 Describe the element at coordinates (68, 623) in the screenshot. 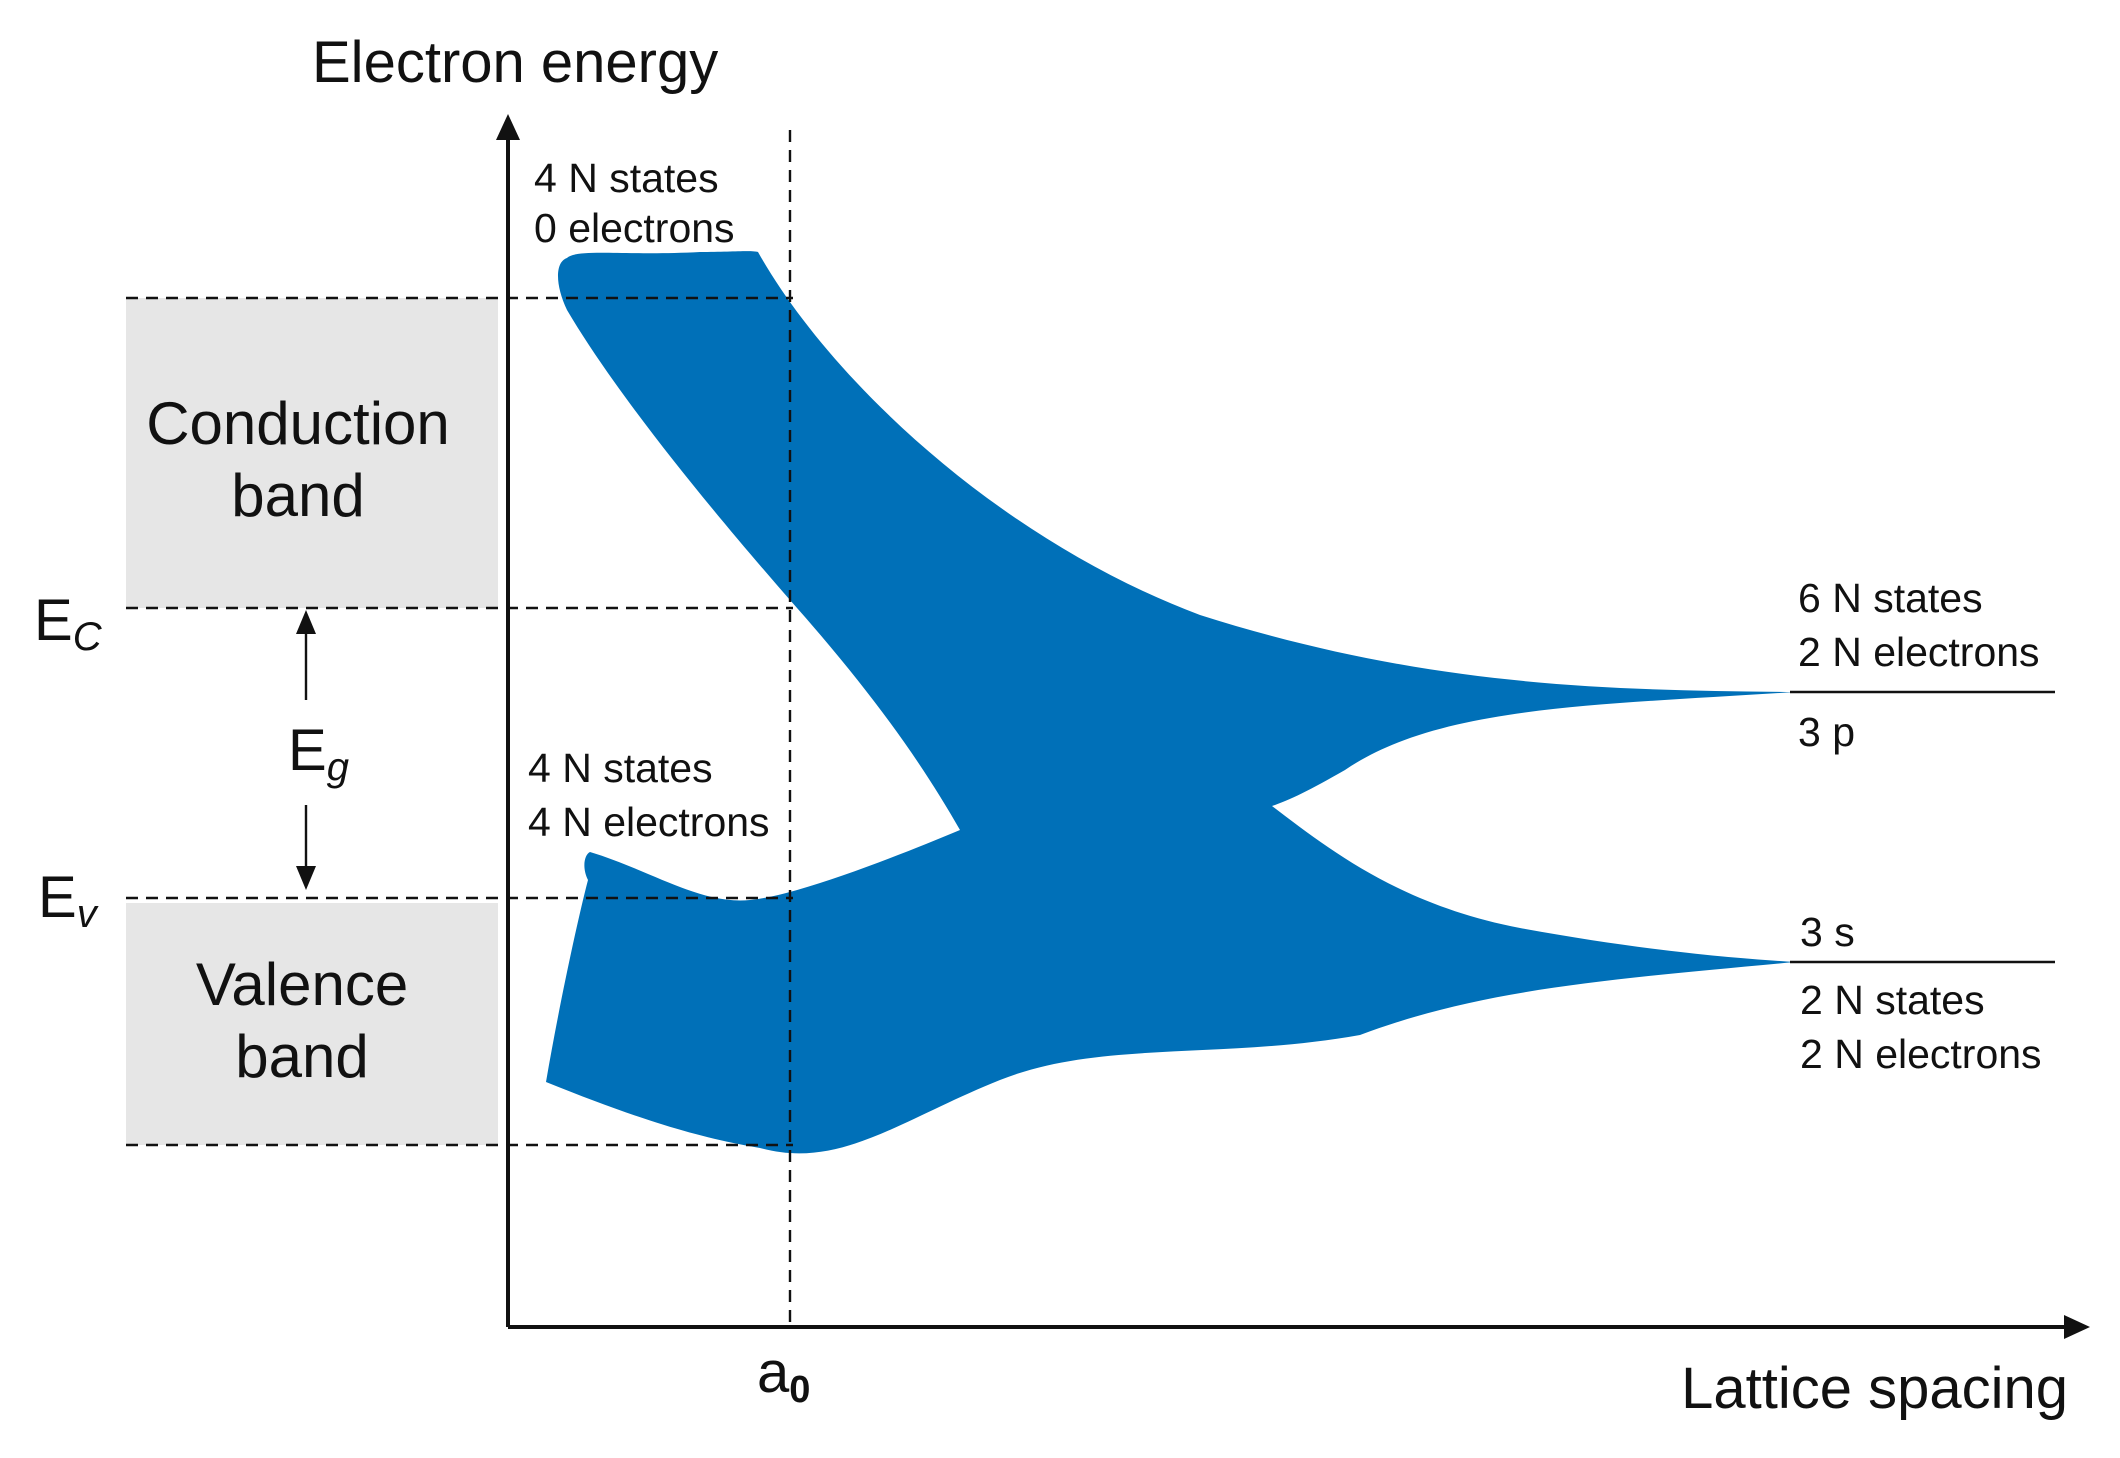

I see `ec-label: EC` at that location.